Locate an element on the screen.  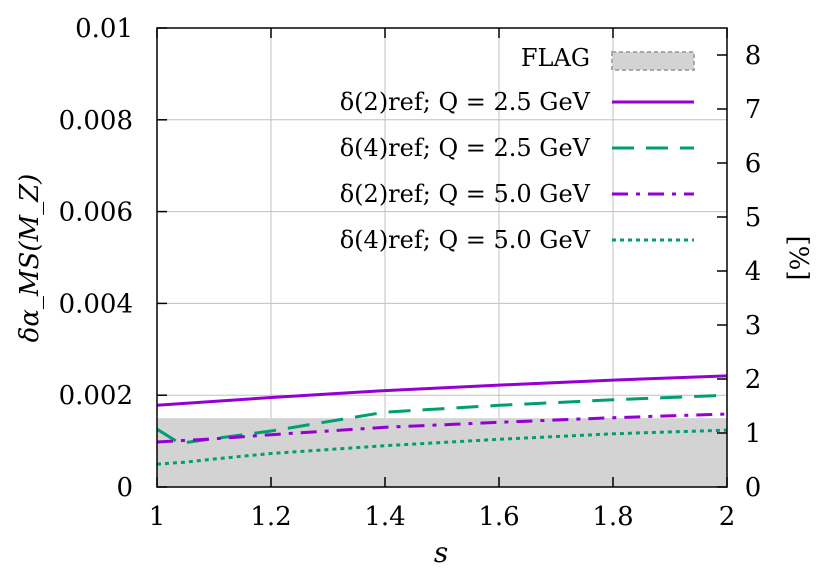
y2-tick-label: 5 is located at coordinates (753, 218).